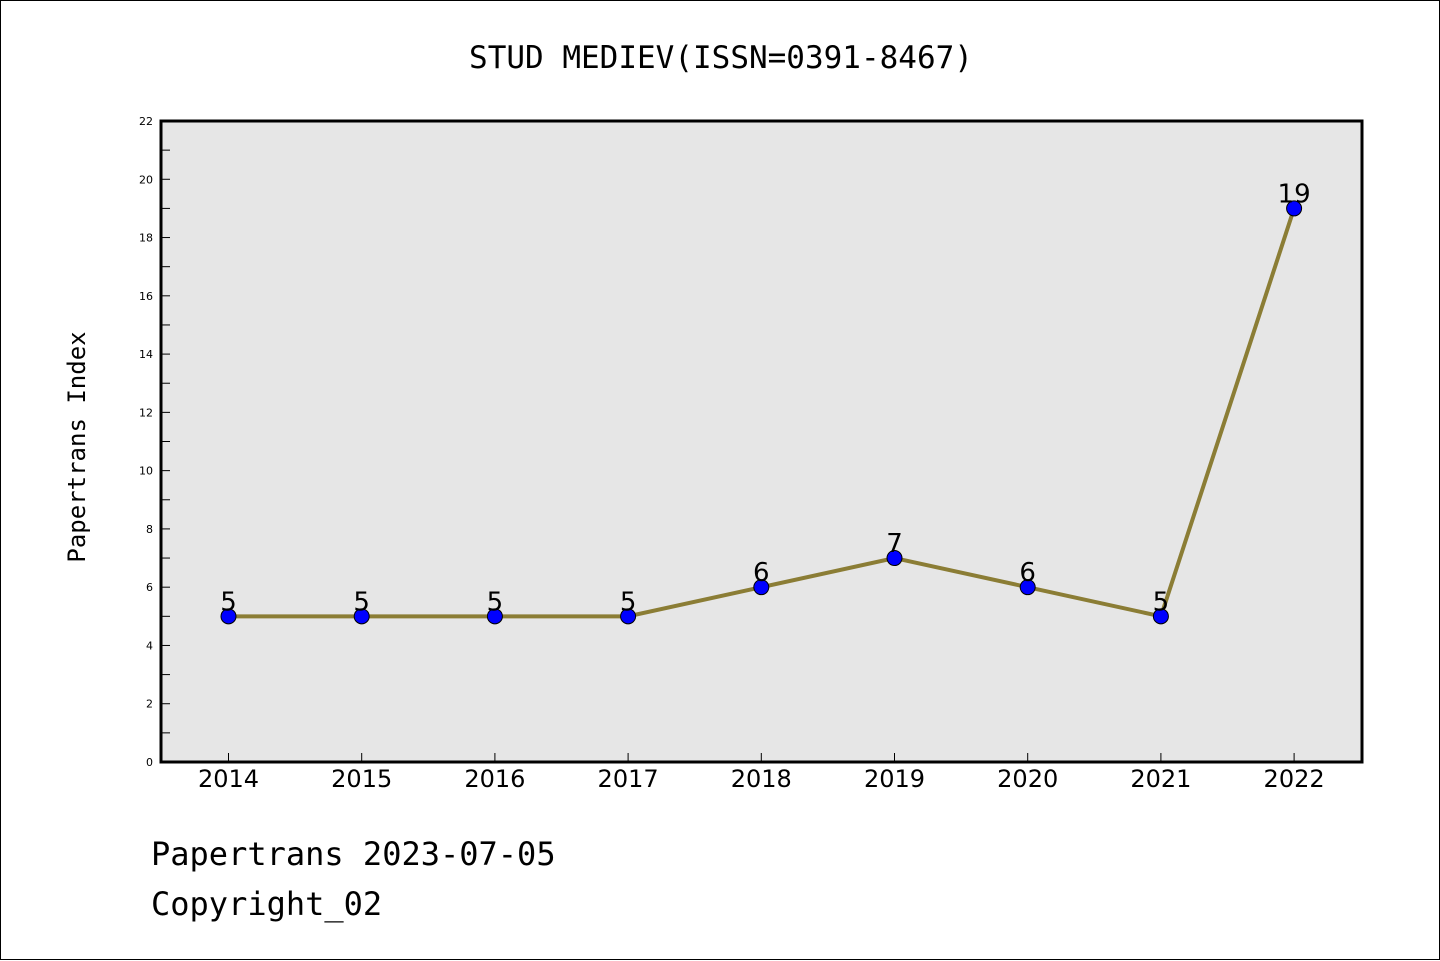 This screenshot has width=1440, height=961. What do you see at coordinates (149, 762) in the screenshot?
I see `y-tick-label: 0` at bounding box center [149, 762].